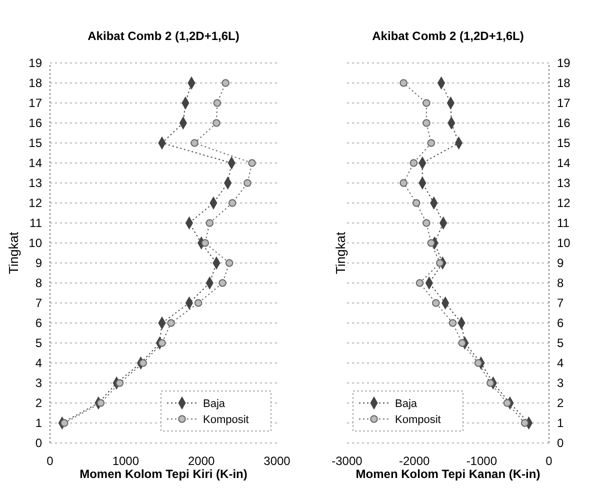 This screenshot has width=594, height=489. Describe the element at coordinates (448, 474) in the screenshot. I see `x-axis-title: Momen Kolom Tepi Kanan (K-in)` at that location.